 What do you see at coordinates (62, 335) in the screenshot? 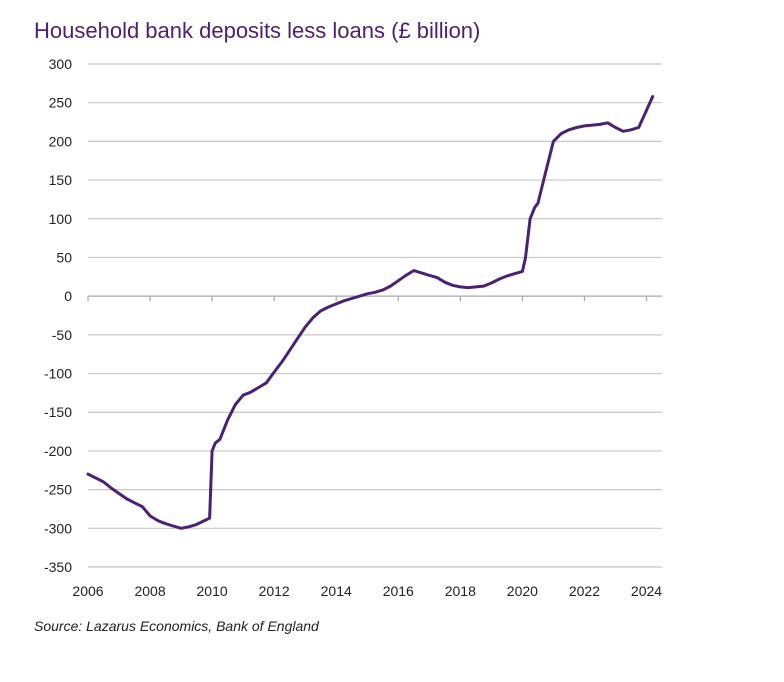
I see `y-tick-label: -50` at bounding box center [62, 335].